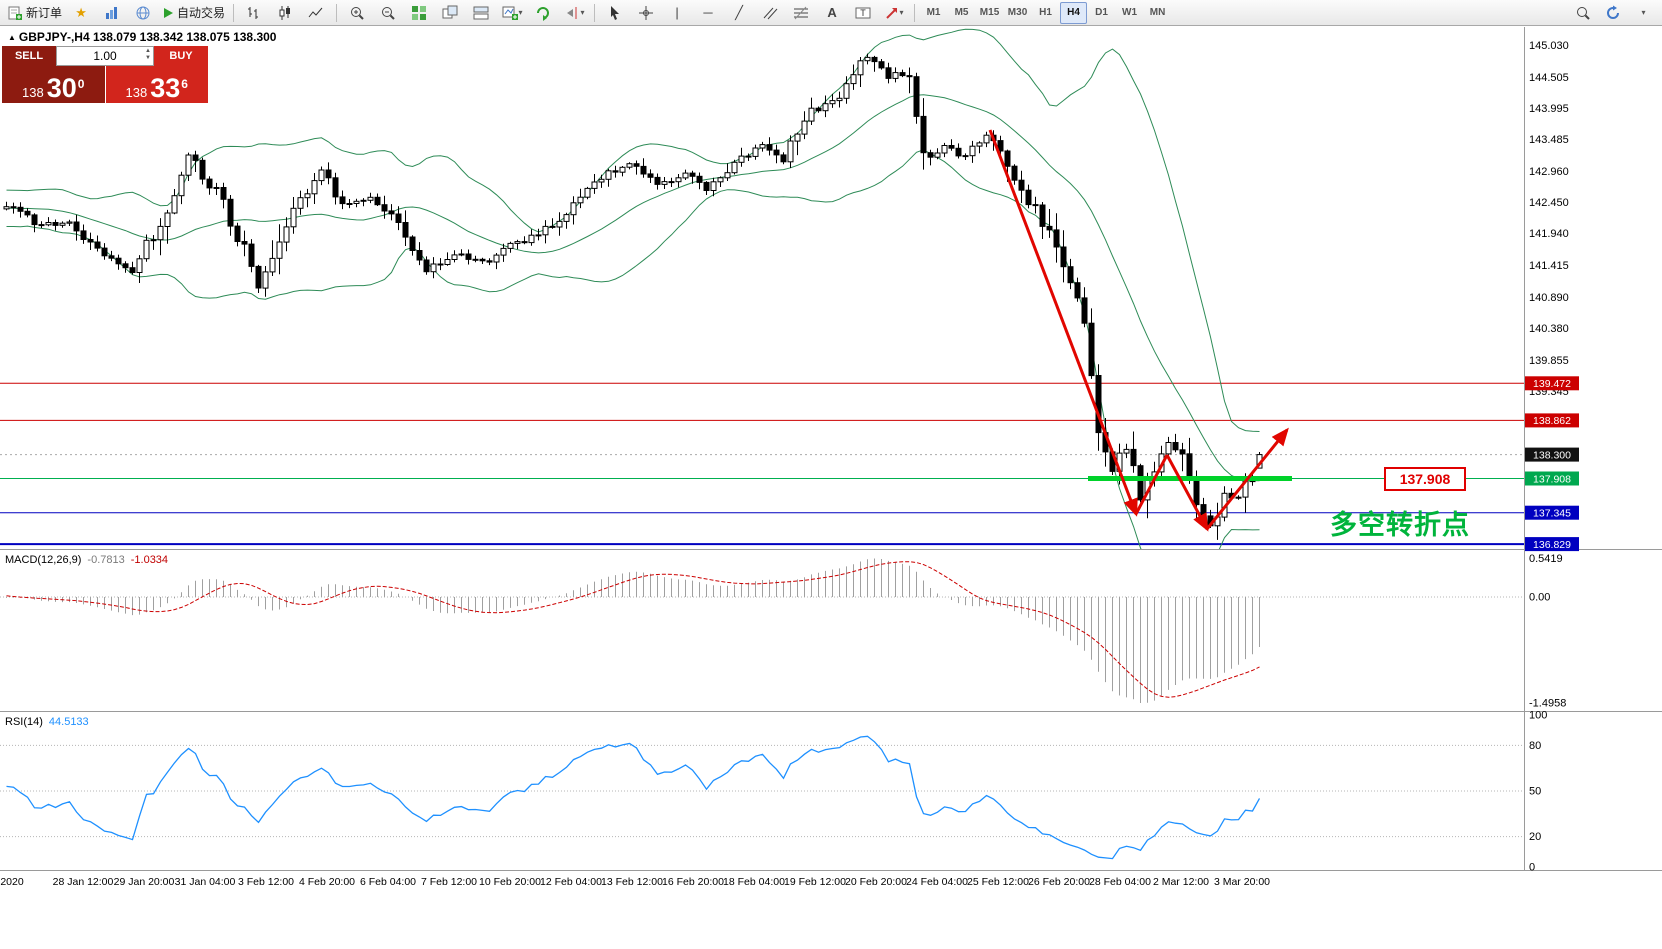 The height and width of the screenshot is (949, 1662). Describe the element at coordinates (801, 13) in the screenshot. I see `fibonacci-tool-button` at that location.